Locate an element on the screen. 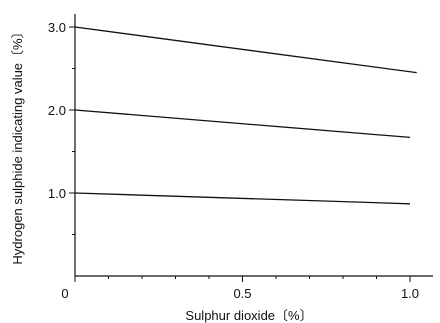 Image resolution: width=440 pixels, height=323 pixels. x-tick-label: 0 is located at coordinates (64, 293).